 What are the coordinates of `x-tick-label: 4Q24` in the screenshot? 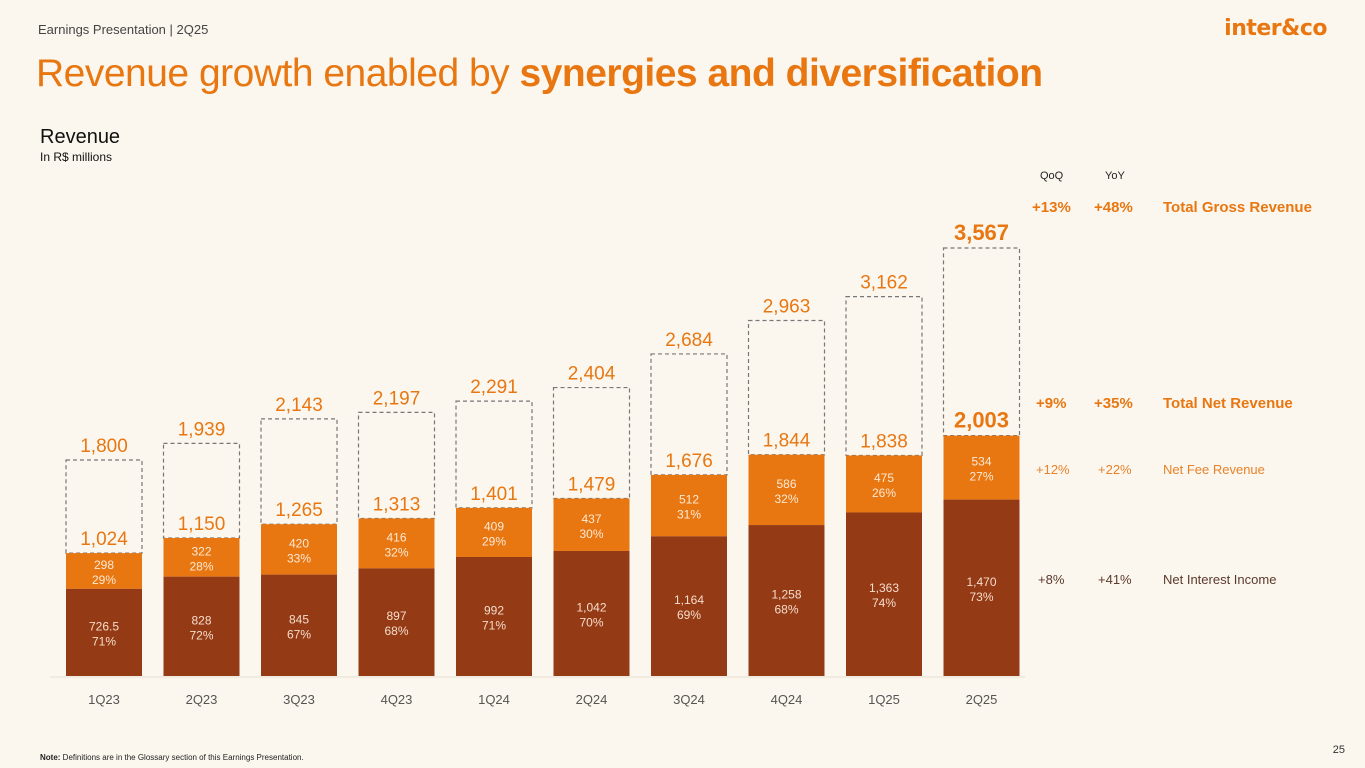 It's located at (787, 699).